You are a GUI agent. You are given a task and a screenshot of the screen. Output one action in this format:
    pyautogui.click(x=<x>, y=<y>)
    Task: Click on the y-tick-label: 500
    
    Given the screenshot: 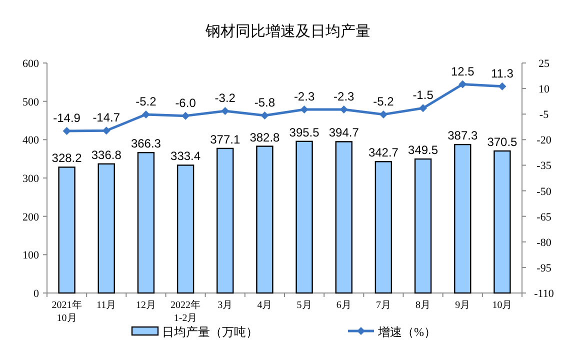 What is the action you would take?
    pyautogui.click(x=31, y=102)
    